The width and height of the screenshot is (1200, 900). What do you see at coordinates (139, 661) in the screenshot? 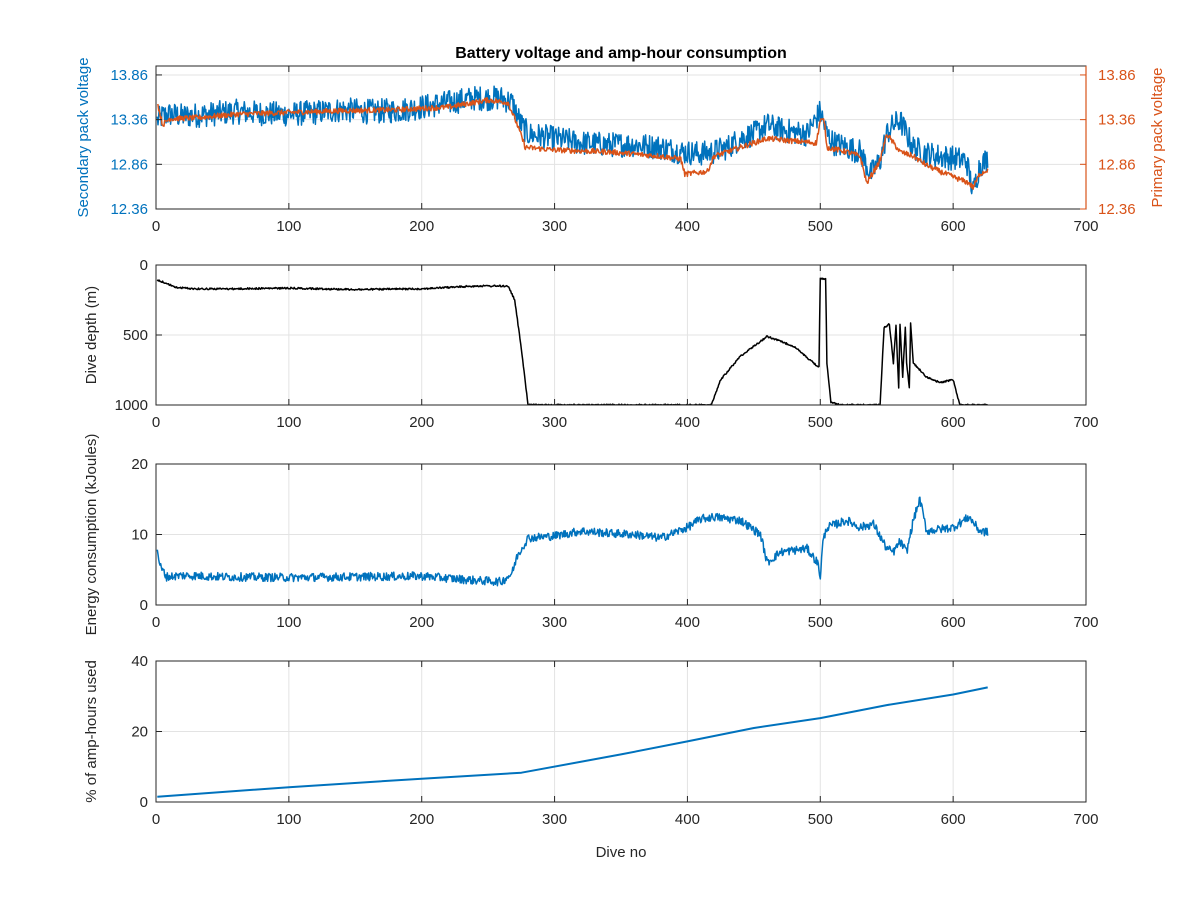
I see `y-tick-label: 40` at bounding box center [139, 661].